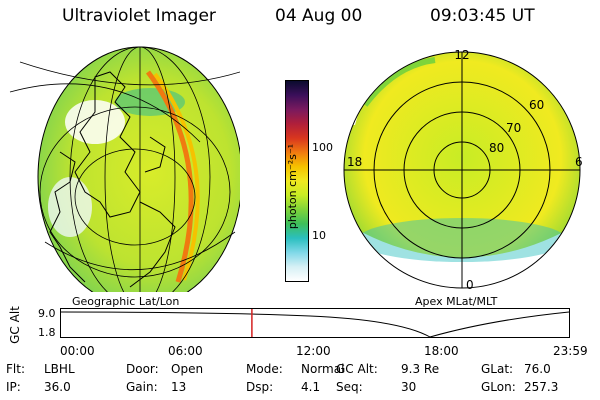 The width and height of the screenshot is (600, 400). Describe the element at coordinates (185, 351) in the screenshot. I see `time-tick-1: 06:00` at that location.